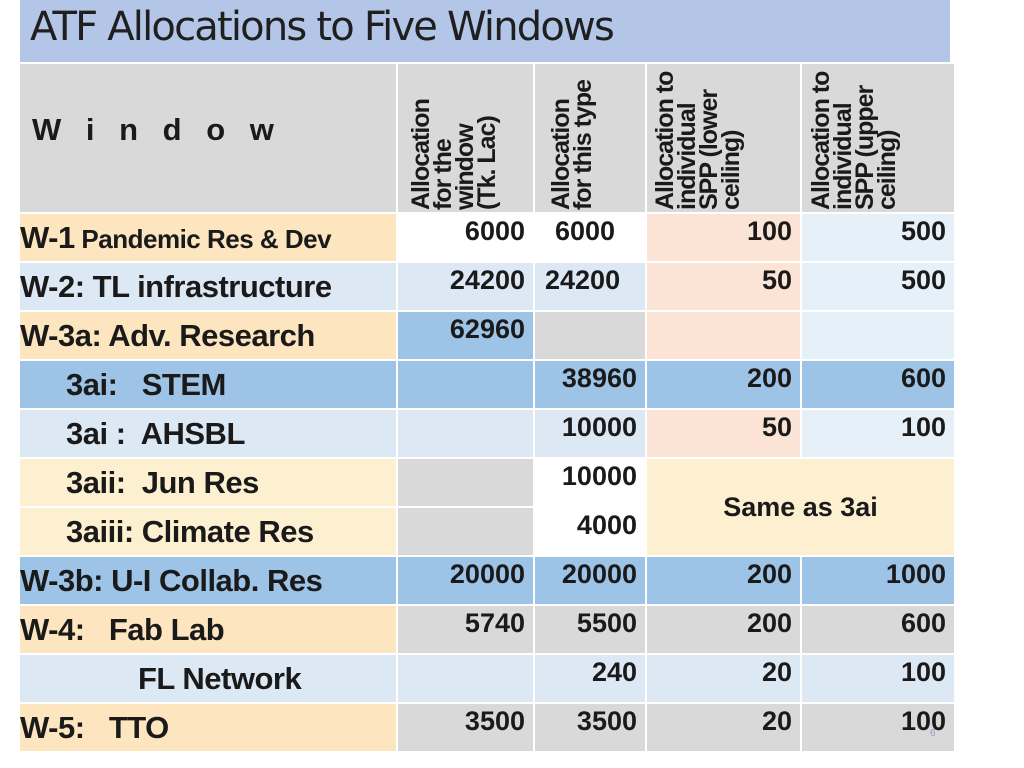 The image size is (1024, 768). Describe the element at coordinates (590, 335) in the screenshot. I see `cell-type` at that location.